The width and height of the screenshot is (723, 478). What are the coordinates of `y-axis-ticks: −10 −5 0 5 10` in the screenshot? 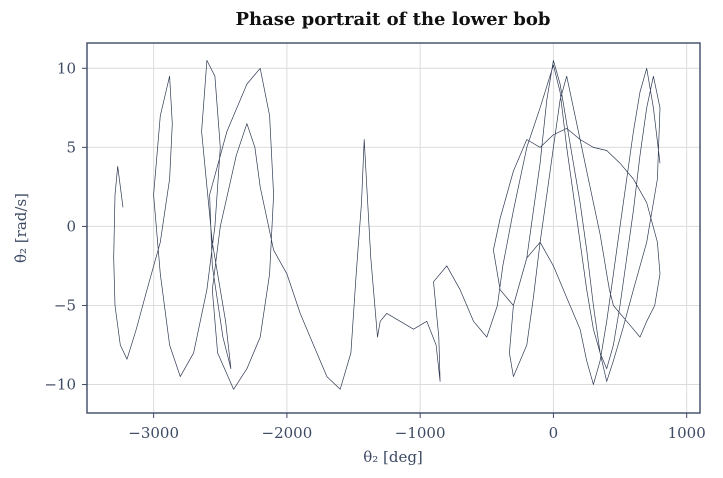 It's located at (65, 226).